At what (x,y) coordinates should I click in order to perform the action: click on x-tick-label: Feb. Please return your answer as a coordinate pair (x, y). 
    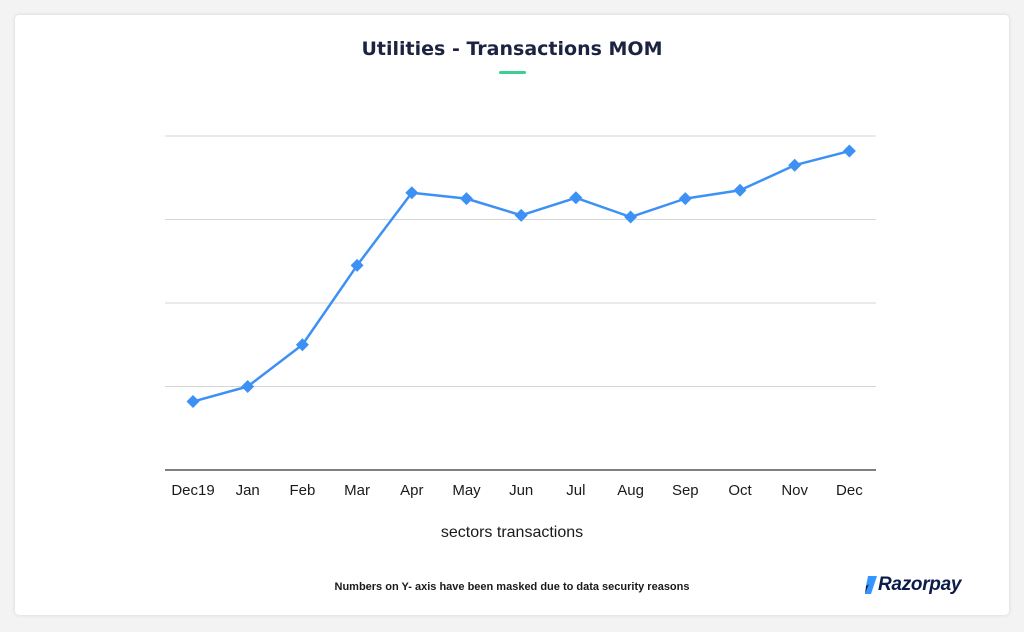
    Looking at the image, I should click on (302, 490).